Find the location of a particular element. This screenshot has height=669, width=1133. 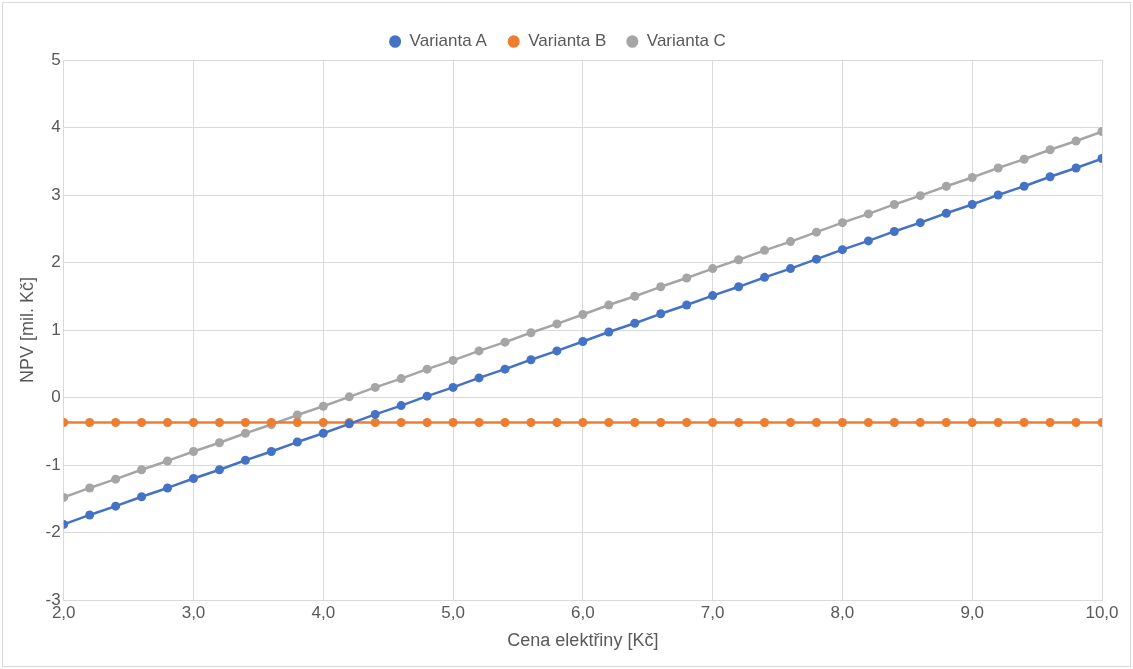

legend-label: Varianta C is located at coordinates (686, 41).